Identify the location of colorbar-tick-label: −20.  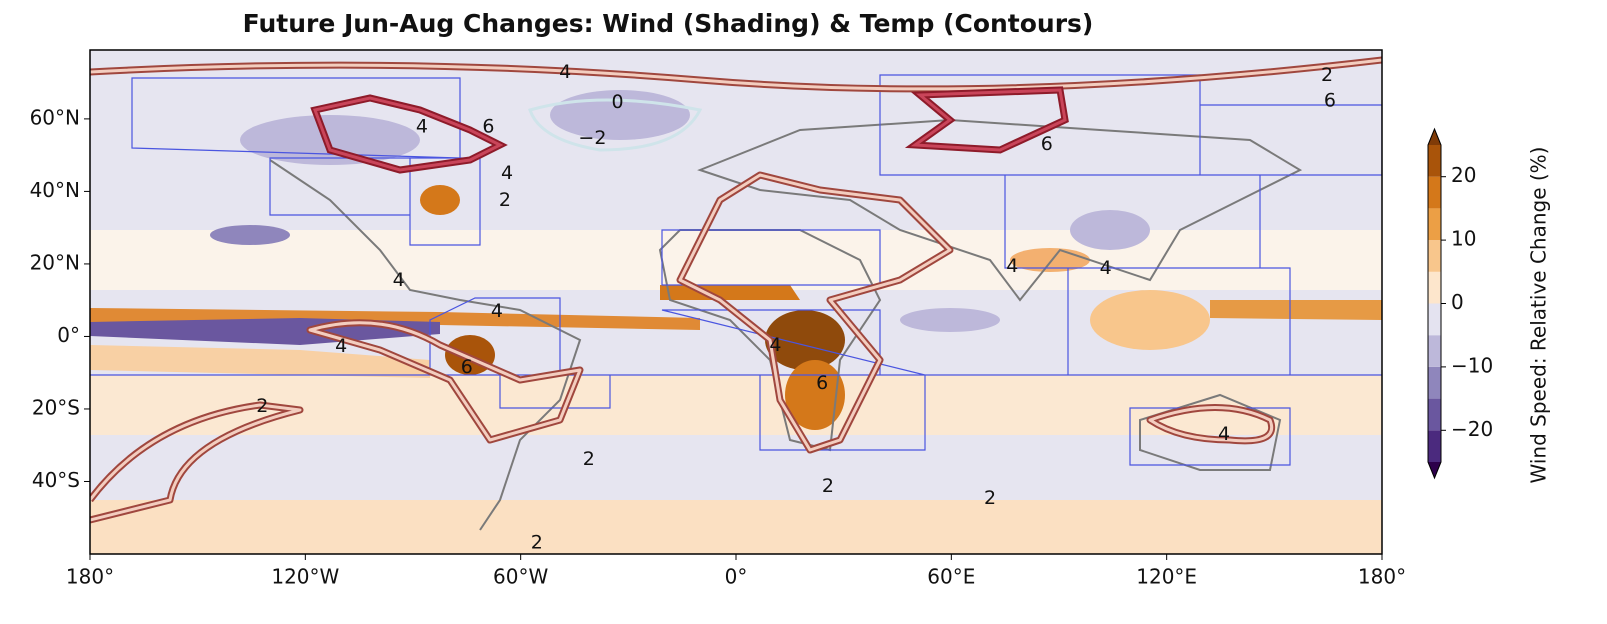
(1472, 429).